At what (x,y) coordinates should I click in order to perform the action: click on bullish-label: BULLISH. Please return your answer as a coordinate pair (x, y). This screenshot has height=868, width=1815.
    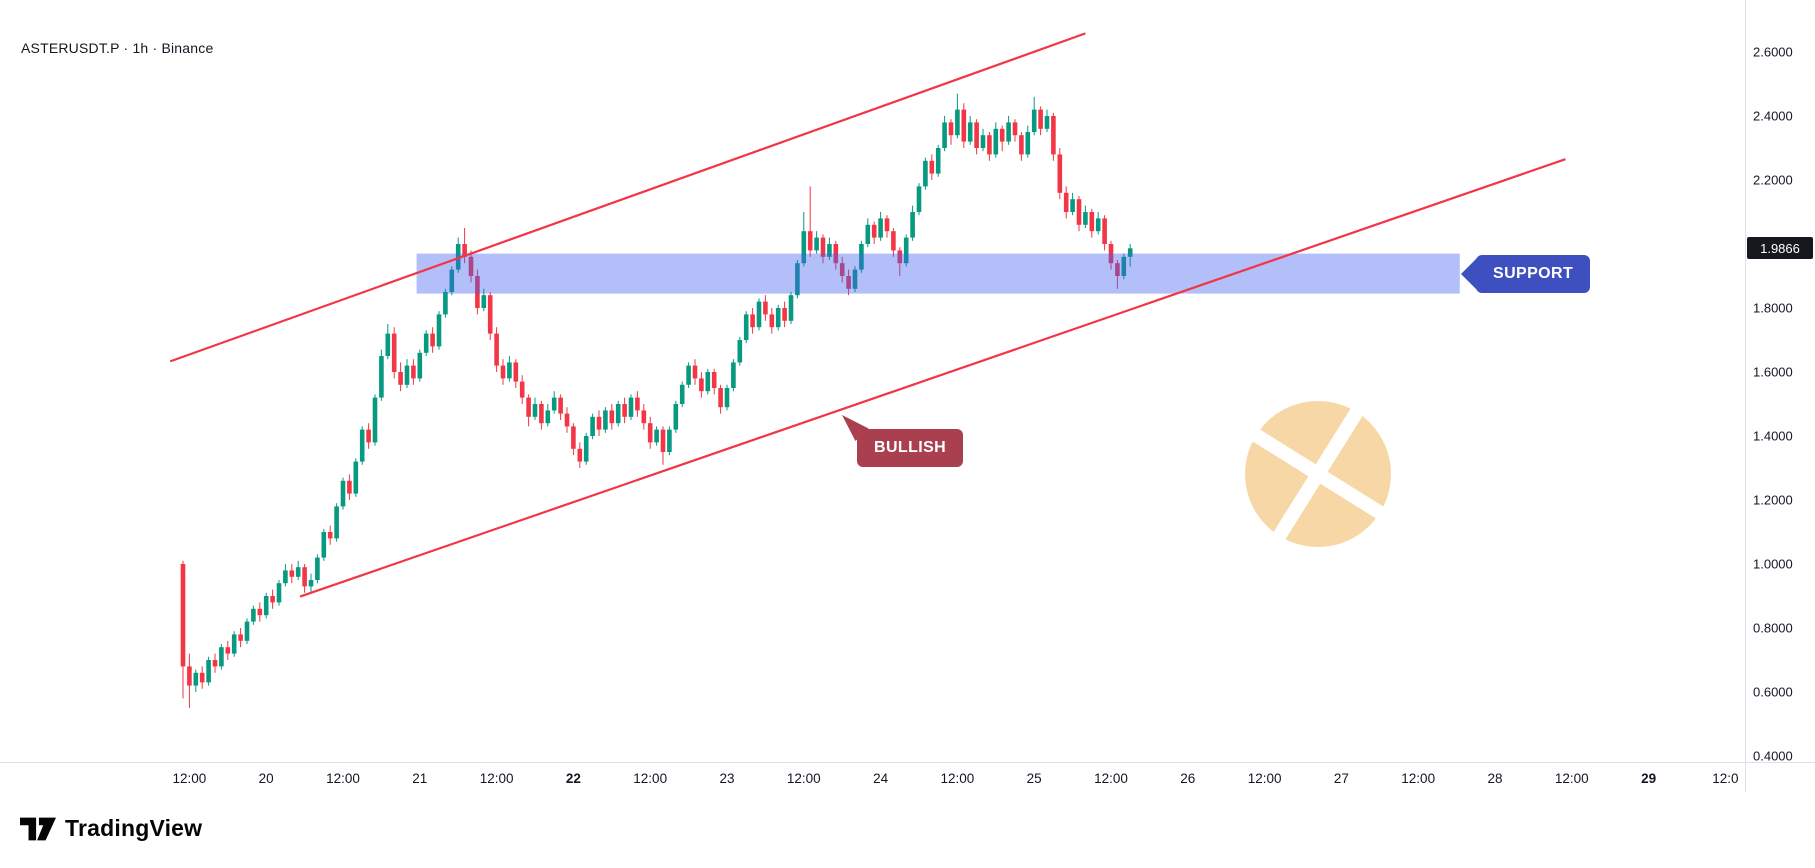
    Looking at the image, I should click on (910, 448).